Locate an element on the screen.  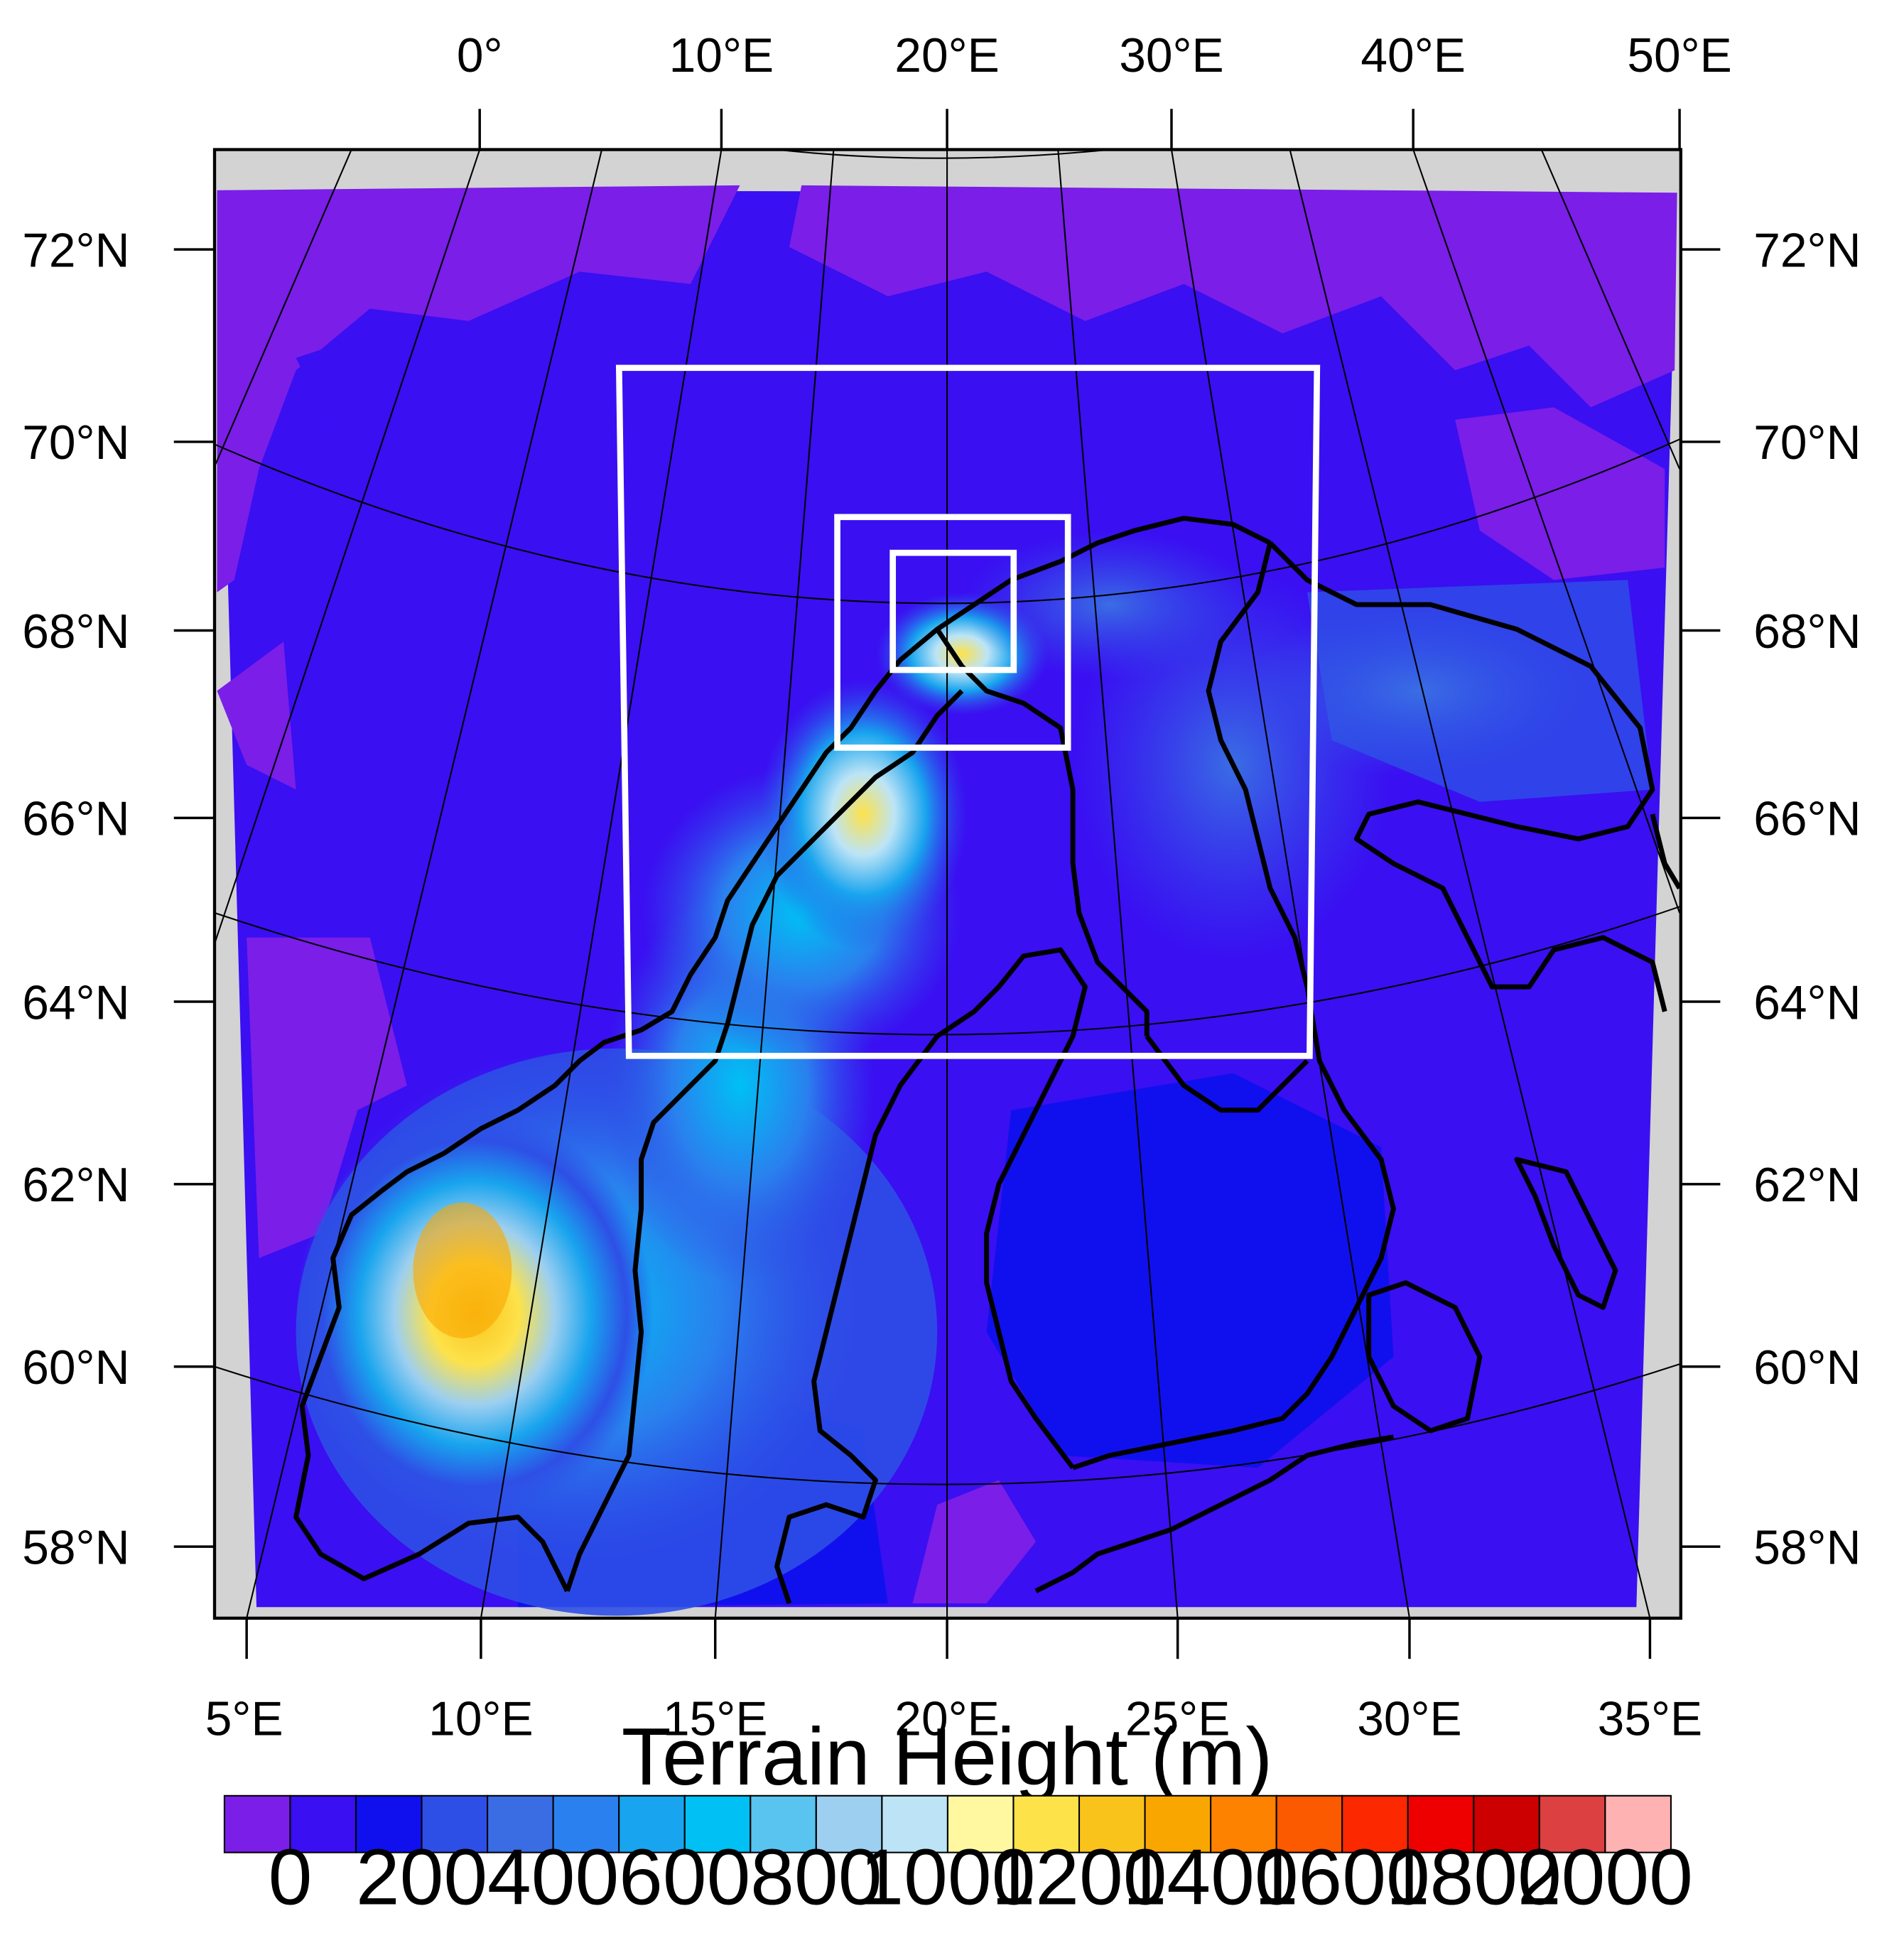
left-axis-label: 64°N is located at coordinates (75, 1003).